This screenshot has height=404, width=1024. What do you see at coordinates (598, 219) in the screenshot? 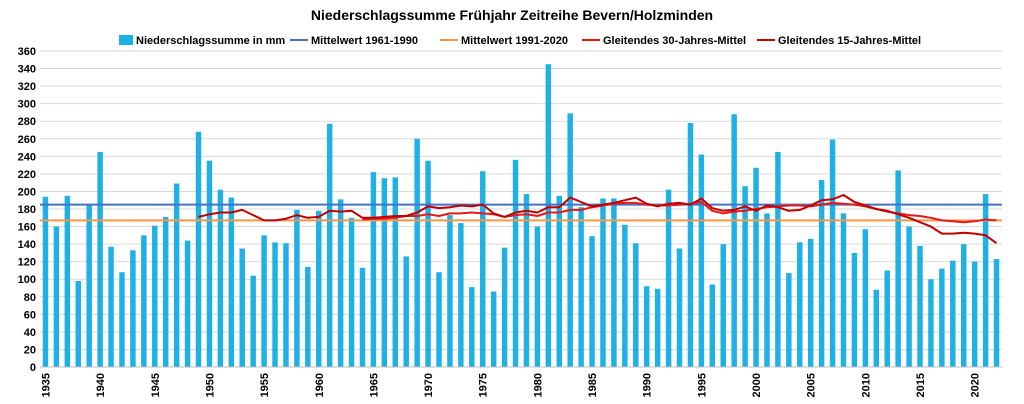
I see `moving-average-lines` at bounding box center [598, 219].